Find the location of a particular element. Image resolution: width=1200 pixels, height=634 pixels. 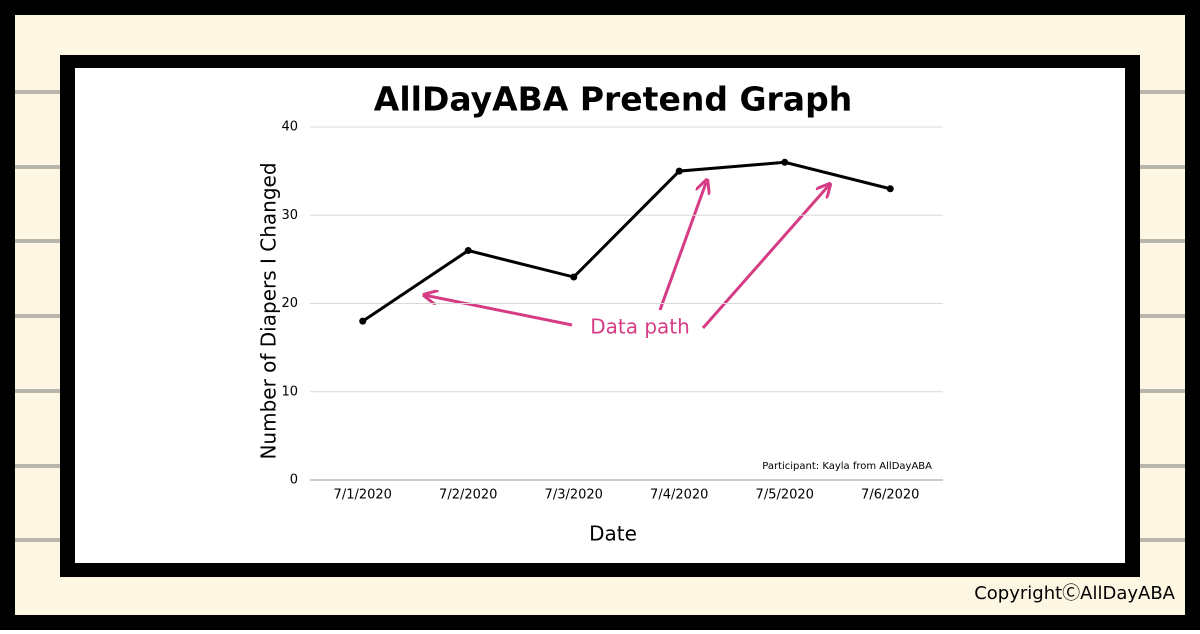

note: Participant: Kayla from AllDayABA is located at coordinates (847, 466).